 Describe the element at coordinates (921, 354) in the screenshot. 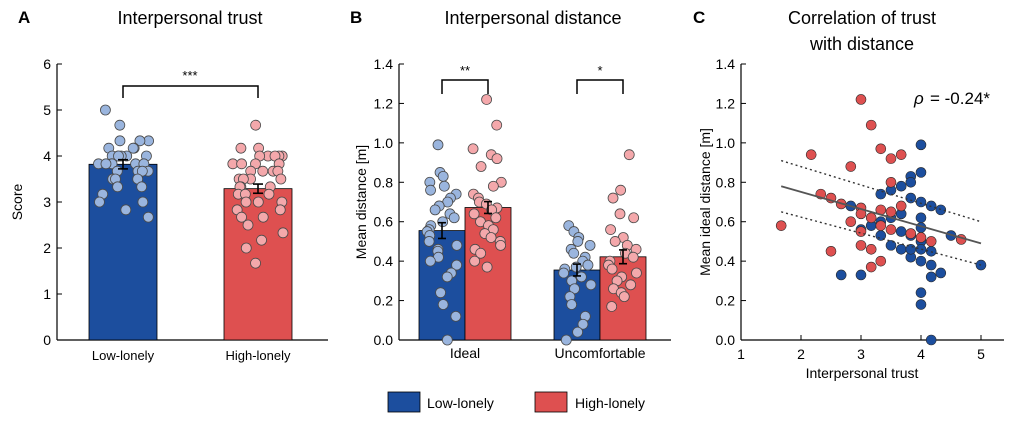

I see `c-xtick-label: 4` at that location.